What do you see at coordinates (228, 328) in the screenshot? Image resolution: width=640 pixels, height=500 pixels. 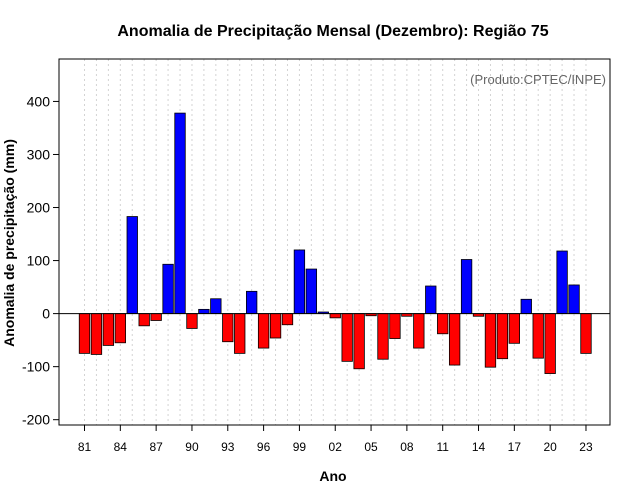 I see `bar-1993` at bounding box center [228, 328].